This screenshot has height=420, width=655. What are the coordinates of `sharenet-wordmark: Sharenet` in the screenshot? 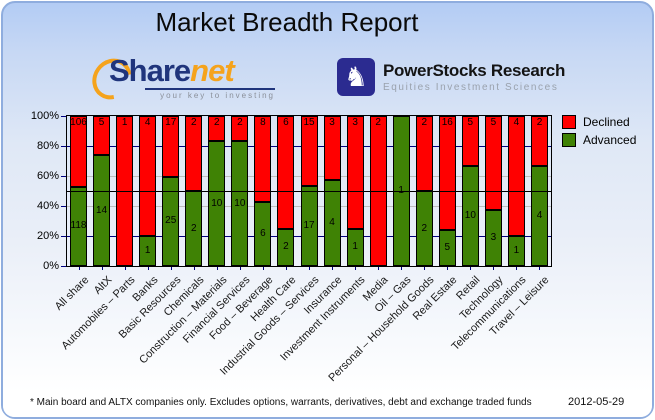 It's located at (172, 71).